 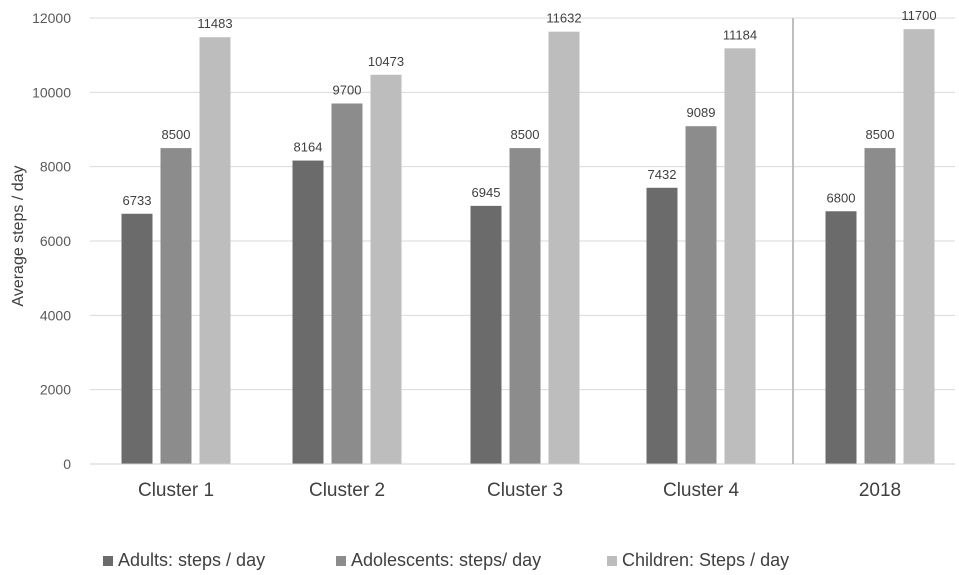 What do you see at coordinates (347, 89) in the screenshot?
I see `data-label: 9700` at bounding box center [347, 89].